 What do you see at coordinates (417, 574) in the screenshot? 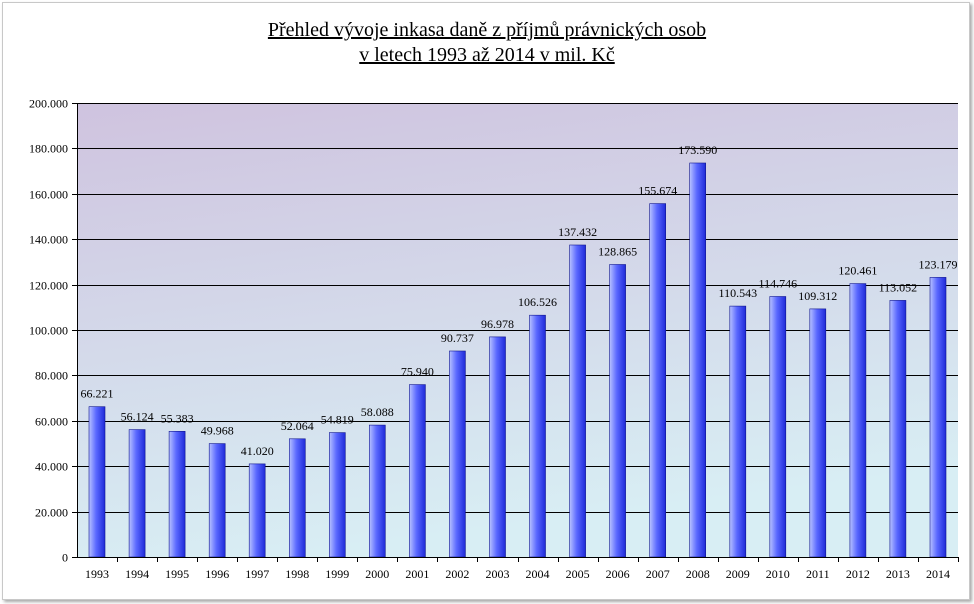
I see `x-tick-label: 2001` at bounding box center [417, 574].